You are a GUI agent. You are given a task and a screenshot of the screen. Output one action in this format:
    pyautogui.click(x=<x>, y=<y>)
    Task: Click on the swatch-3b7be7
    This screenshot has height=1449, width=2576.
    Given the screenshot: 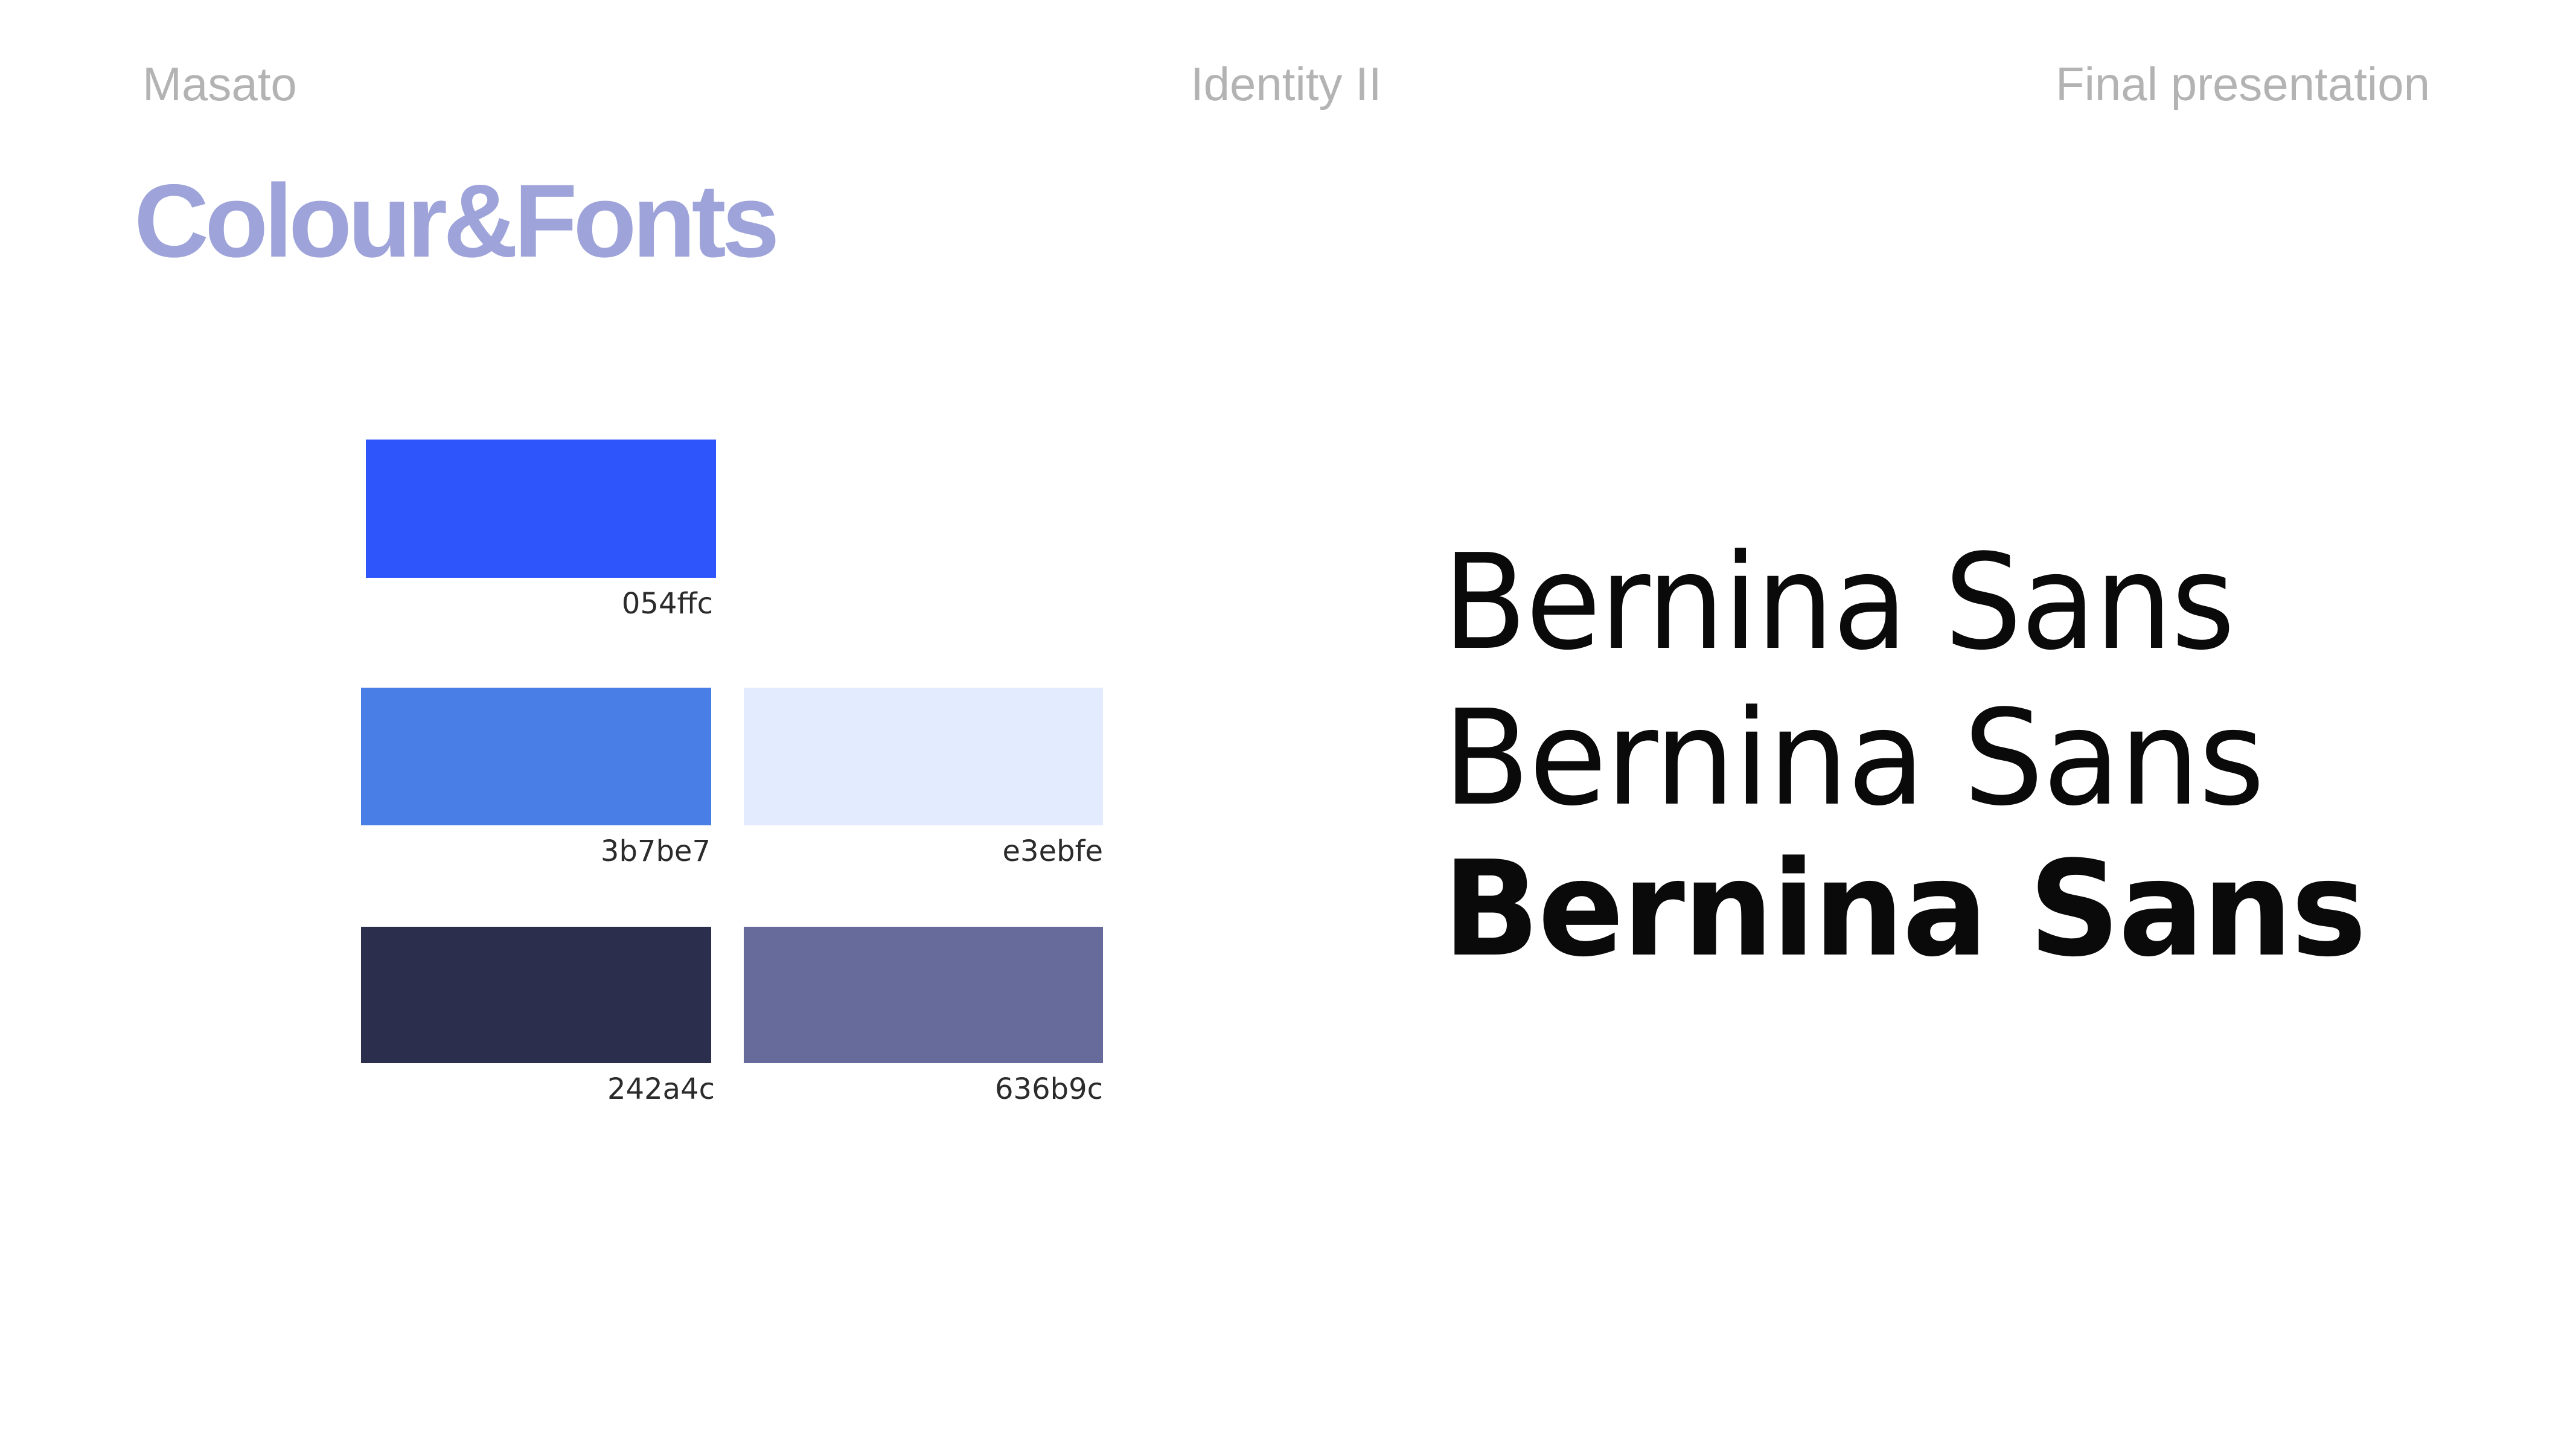 What is the action you would take?
    pyautogui.click(x=536, y=757)
    